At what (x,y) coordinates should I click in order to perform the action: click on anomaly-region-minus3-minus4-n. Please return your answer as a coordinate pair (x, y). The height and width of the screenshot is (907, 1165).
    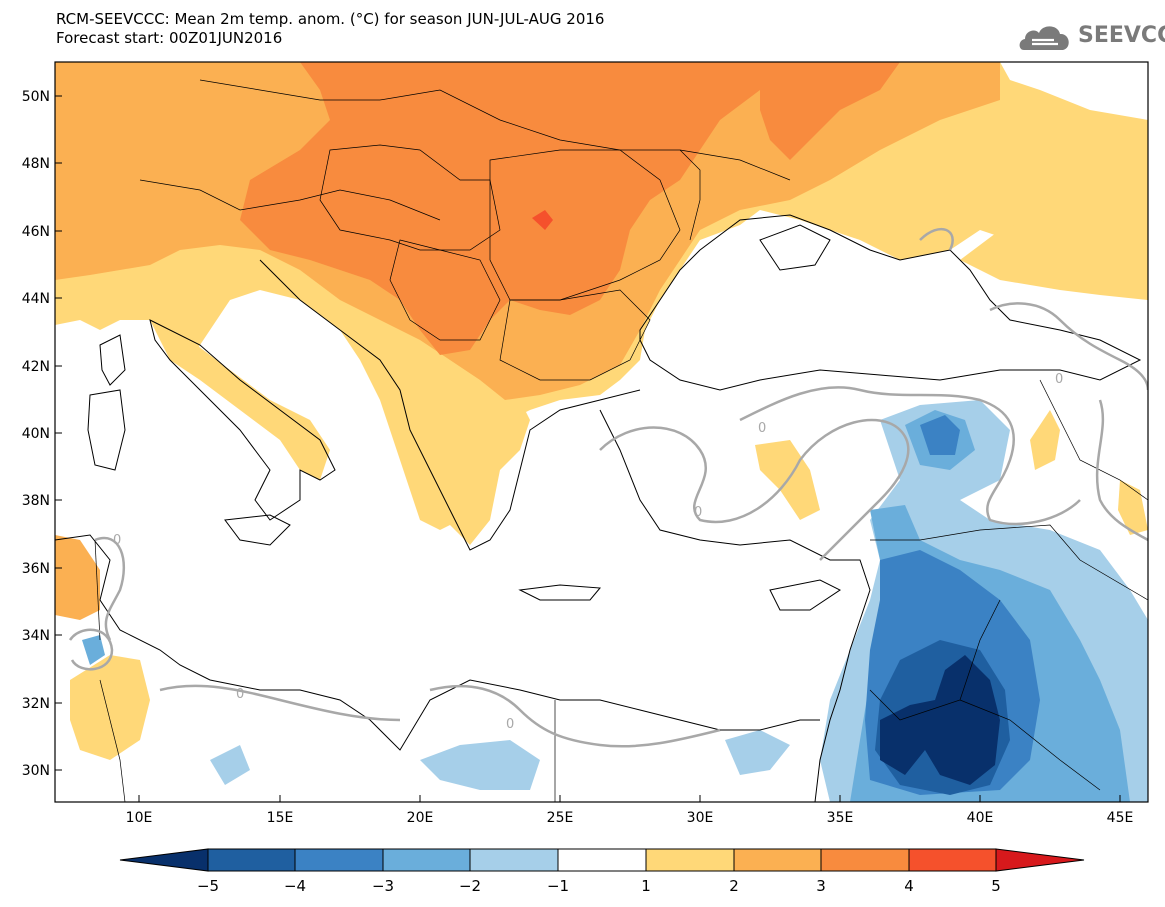
    Looking at the image, I should click on (940, 435).